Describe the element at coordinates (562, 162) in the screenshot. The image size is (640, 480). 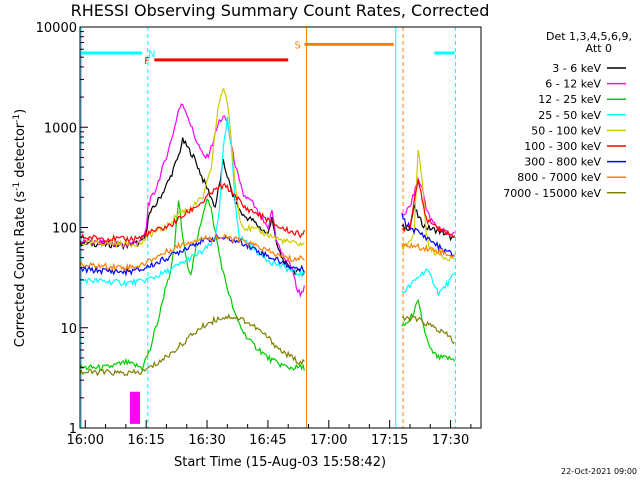
I see `legend-label-300-800-kev: 300 - 800 keV` at that location.